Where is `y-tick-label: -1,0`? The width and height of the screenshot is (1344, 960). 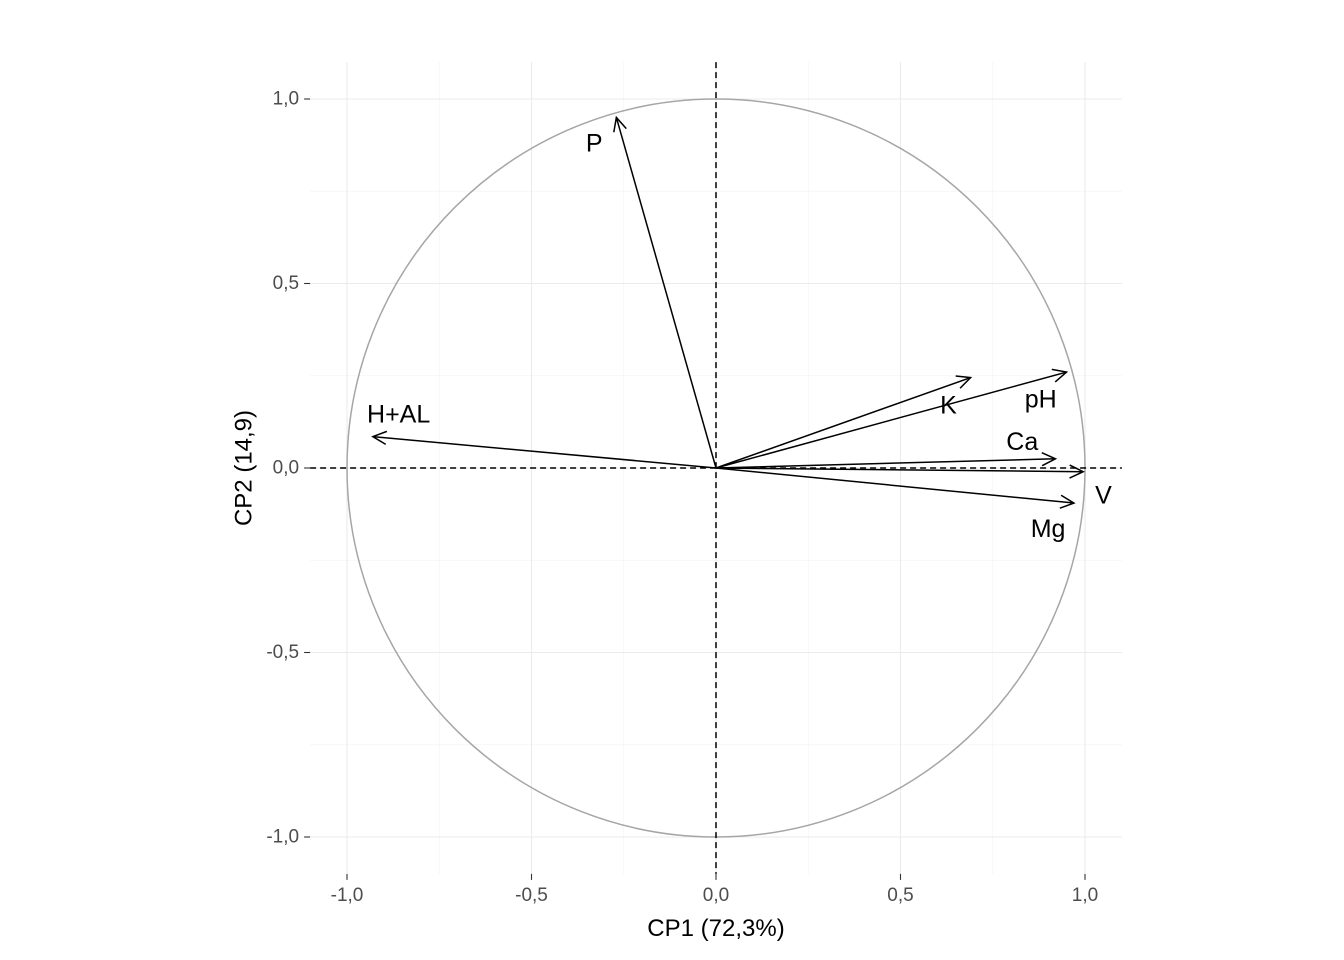 y-tick-label: -1,0 is located at coordinates (282, 837).